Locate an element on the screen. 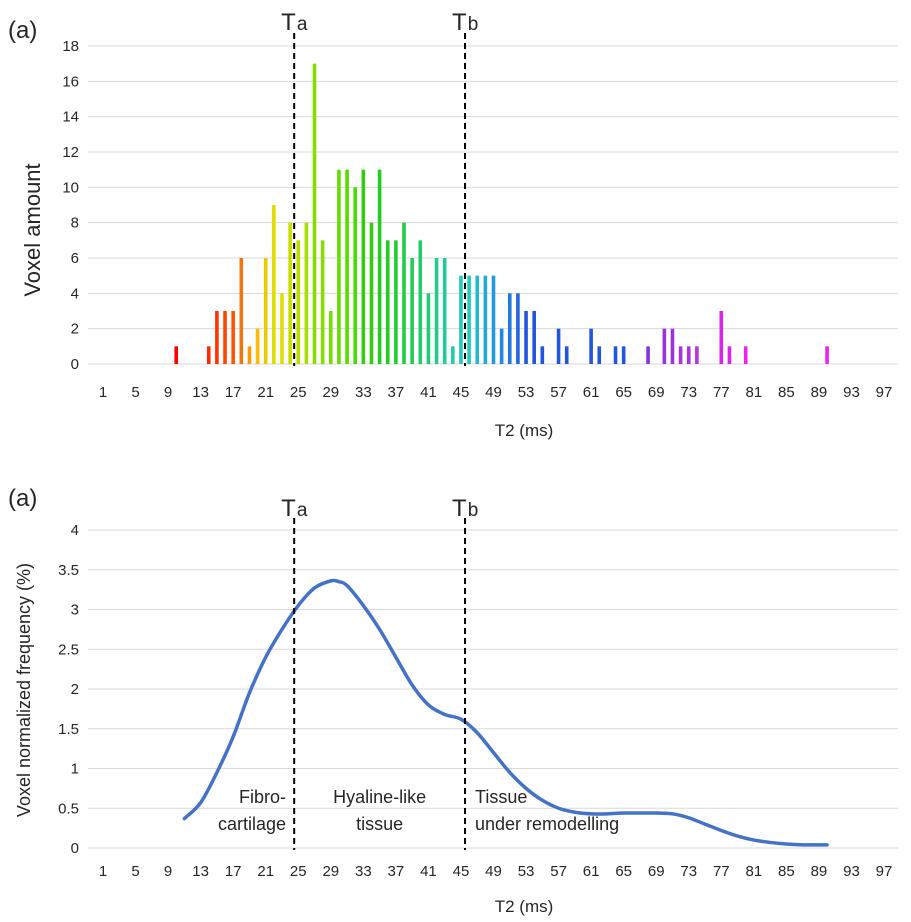 This screenshot has height=922, width=911. region-label: under remodelling is located at coordinates (547, 824).